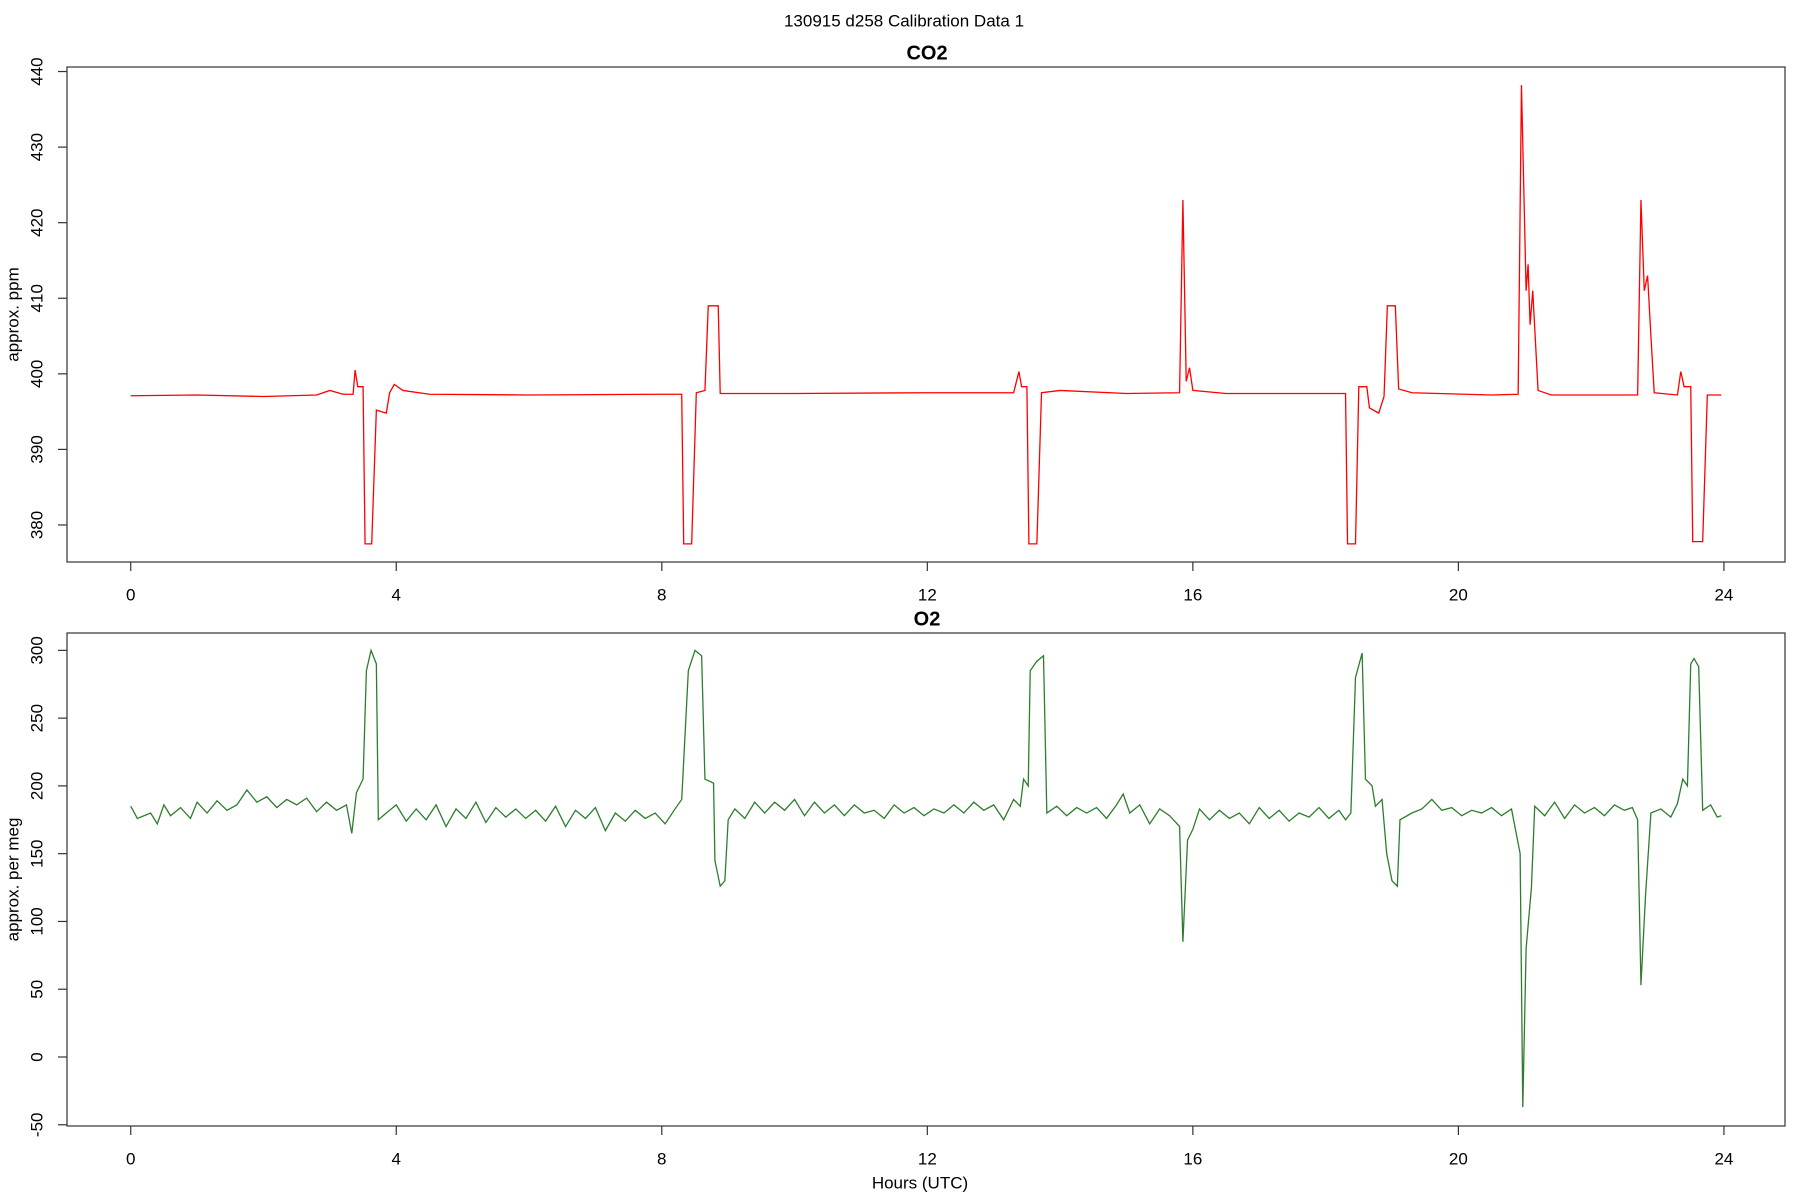 The image size is (1800, 1200). What do you see at coordinates (927, 619) in the screenshot?
I see `panel-title: O2` at bounding box center [927, 619].